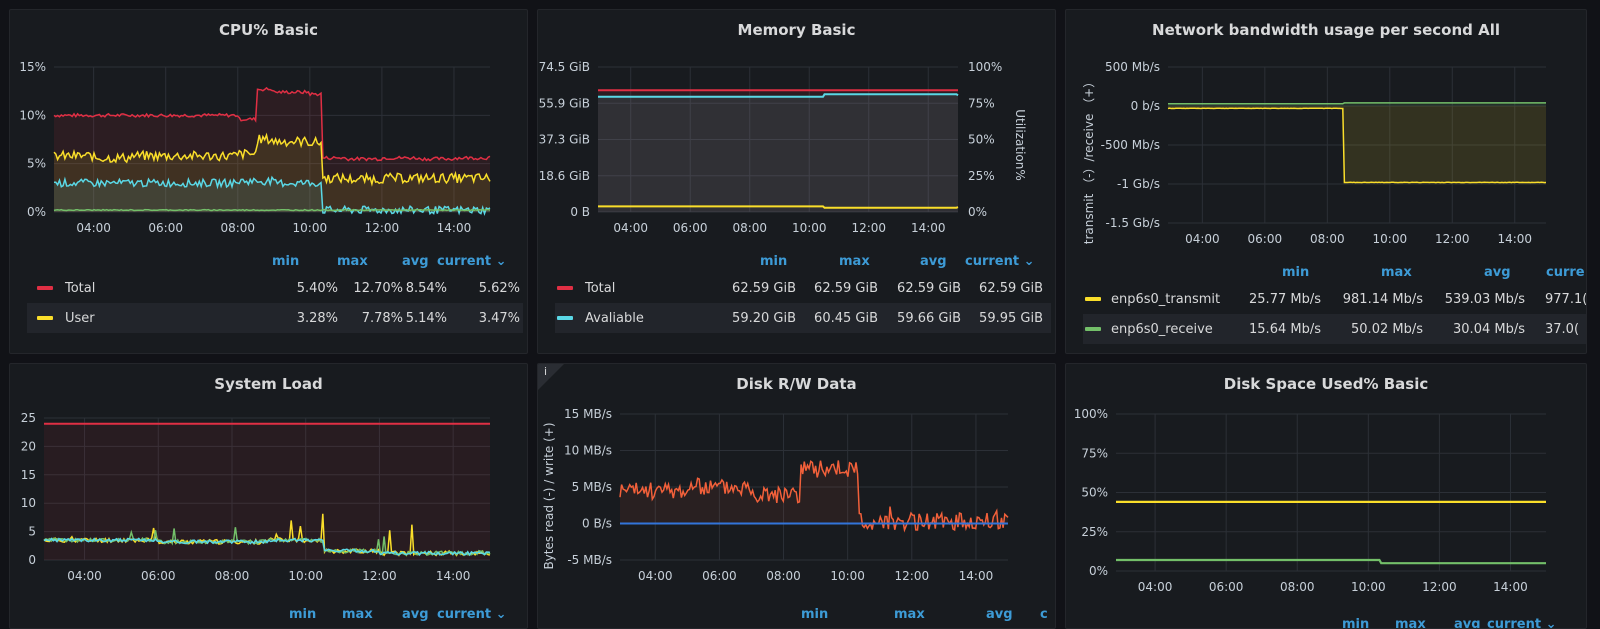 The width and height of the screenshot is (1600, 629). Describe the element at coordinates (929, 288) in the screenshot. I see `legend-avg: 62.59 GiB` at that location.